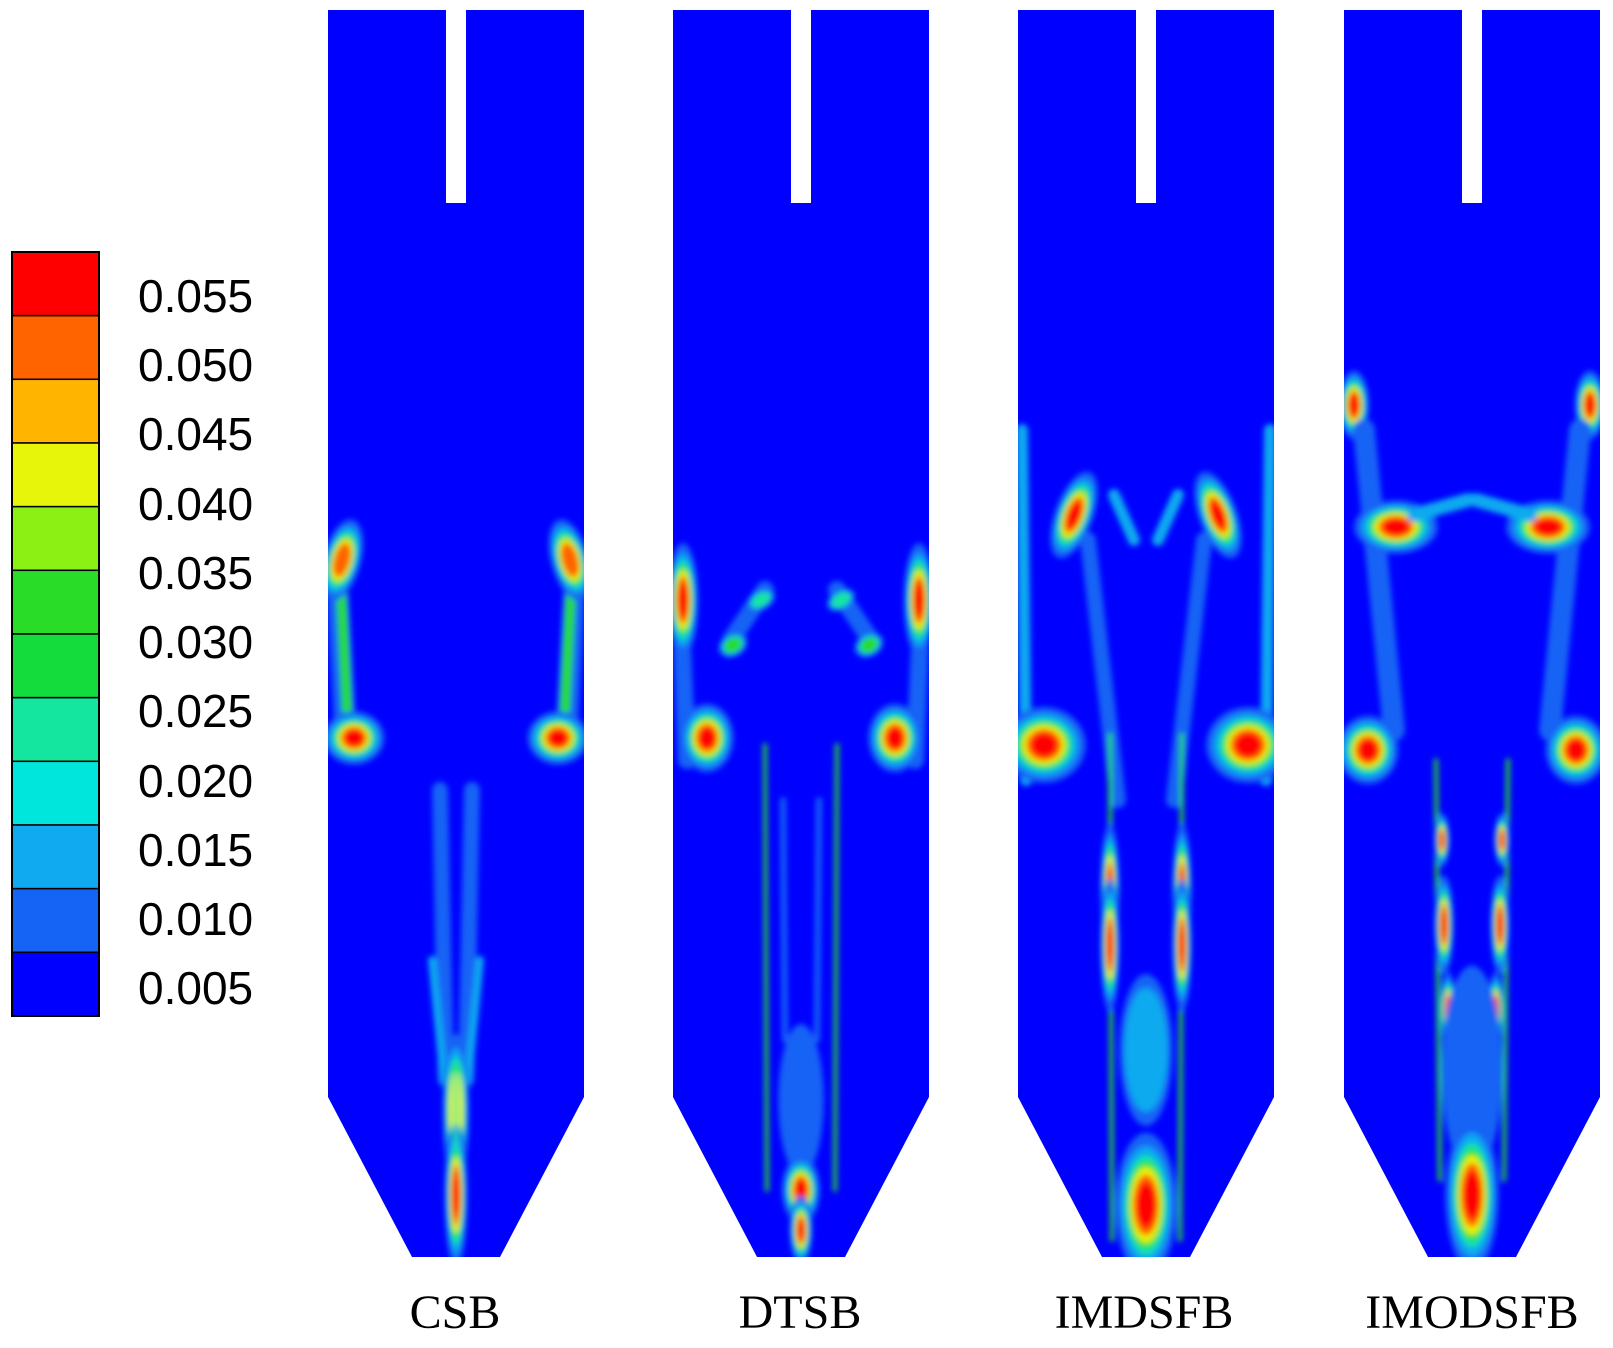 This screenshot has width=1613, height=1348. What do you see at coordinates (1144, 1312) in the screenshot?
I see `panel-label-imdsfb: IMDSFB` at bounding box center [1144, 1312].